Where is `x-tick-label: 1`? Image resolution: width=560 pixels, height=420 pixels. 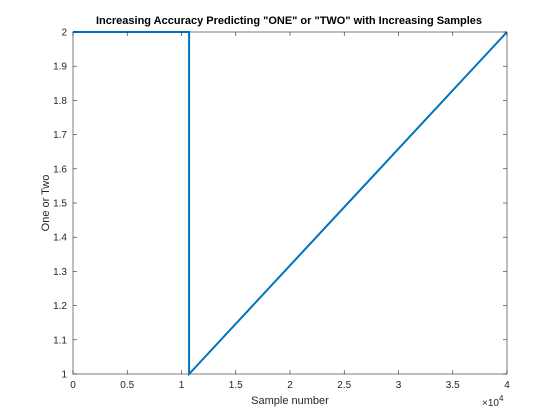 x-tick-label: 1 is located at coordinates (182, 385).